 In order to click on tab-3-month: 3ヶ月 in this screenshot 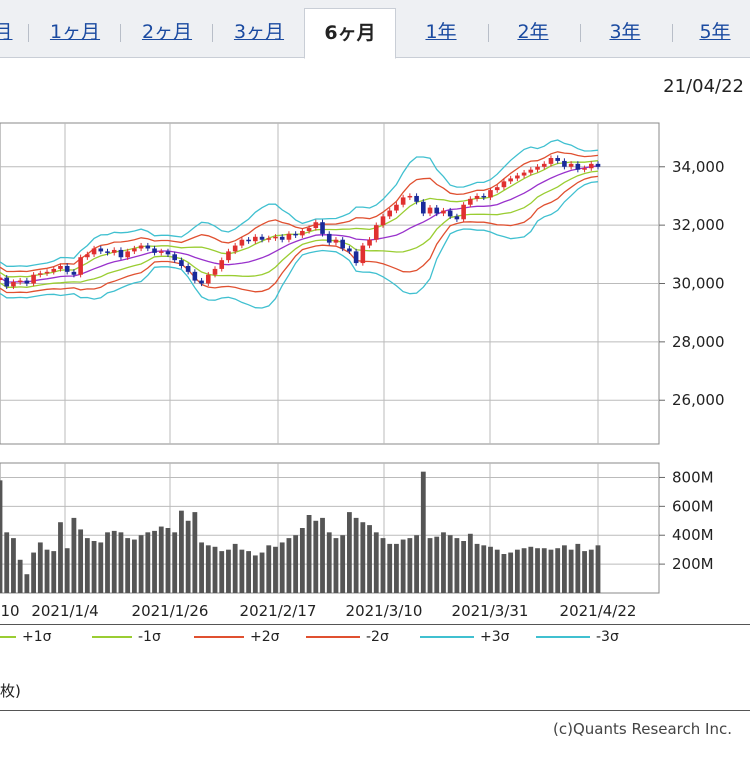, I will do `click(259, 32)`.